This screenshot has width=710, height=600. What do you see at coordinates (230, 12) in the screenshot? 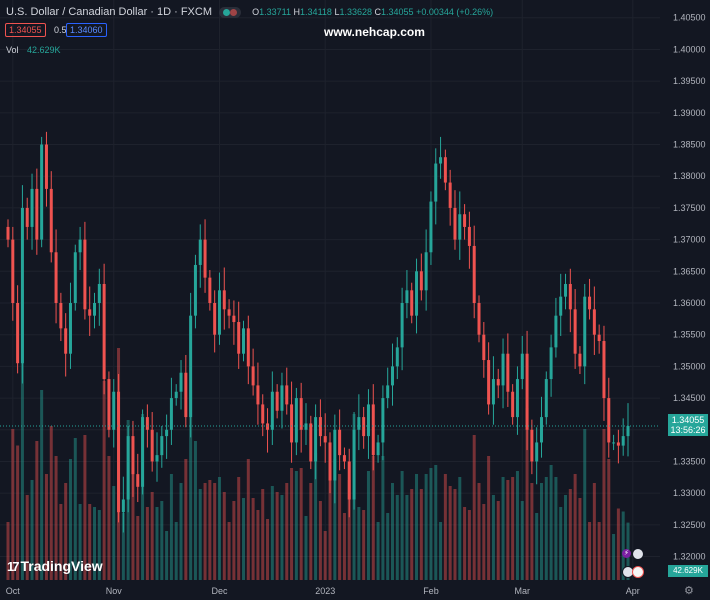
I see `market-status-badge` at bounding box center [230, 12].